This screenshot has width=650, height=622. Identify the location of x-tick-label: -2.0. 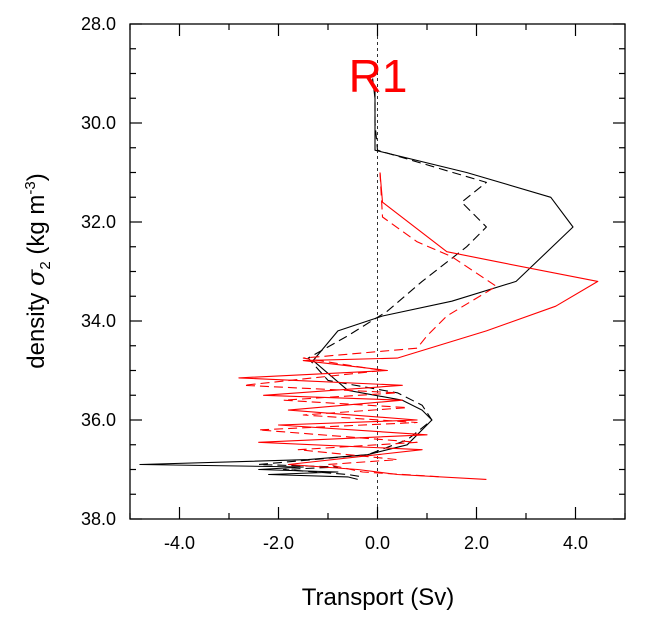
(278, 543).